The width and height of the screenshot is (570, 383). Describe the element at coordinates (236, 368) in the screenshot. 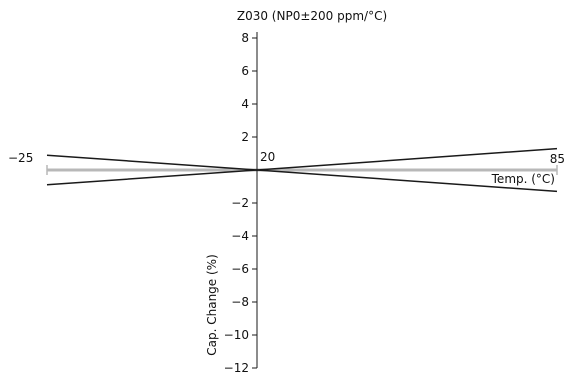

I see `y-tick-label: −12` at that location.